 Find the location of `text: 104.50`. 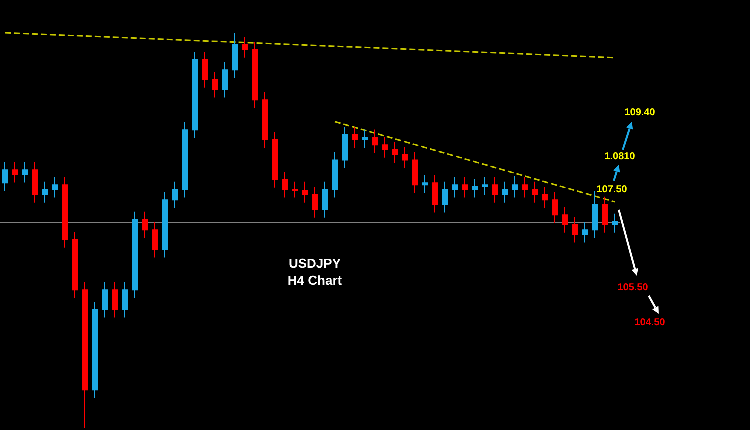

text: 104.50 is located at coordinates (650, 323).